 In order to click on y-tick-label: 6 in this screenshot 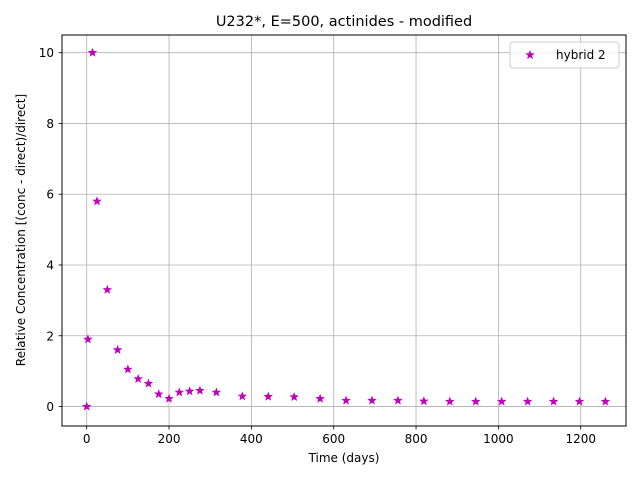, I will do `click(50, 195)`.